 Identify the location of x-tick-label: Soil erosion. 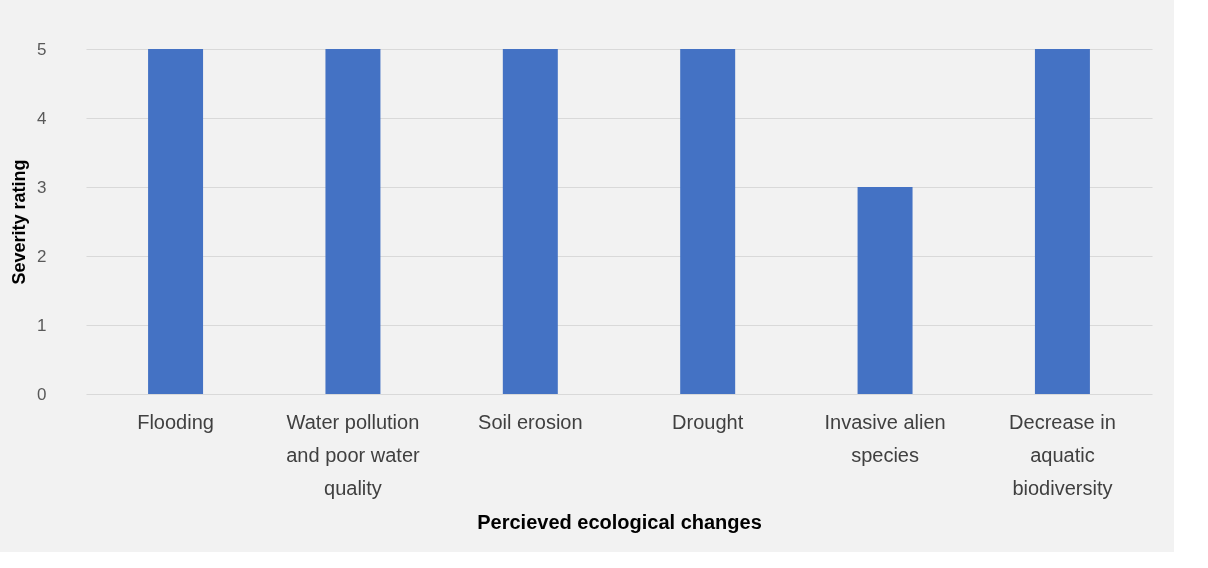
(530, 421).